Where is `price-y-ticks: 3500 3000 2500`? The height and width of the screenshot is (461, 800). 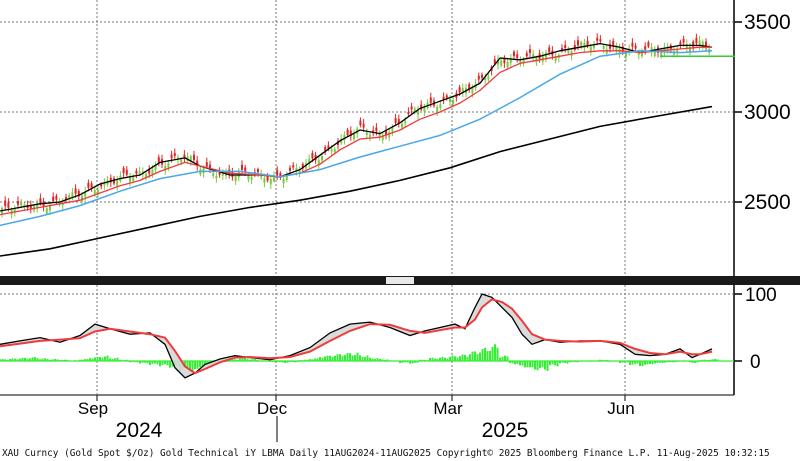
price-y-ticks: 3500 3000 2500 is located at coordinates (762, 112).